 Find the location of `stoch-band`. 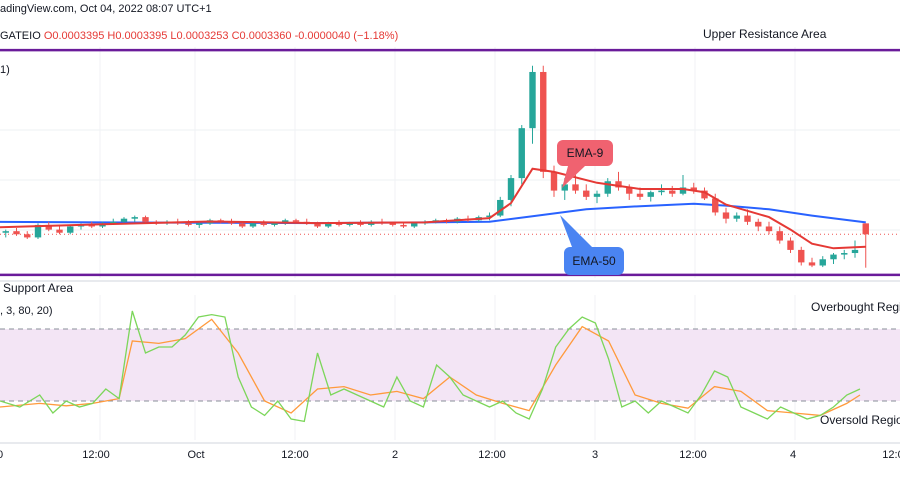

stoch-band is located at coordinates (450, 365).